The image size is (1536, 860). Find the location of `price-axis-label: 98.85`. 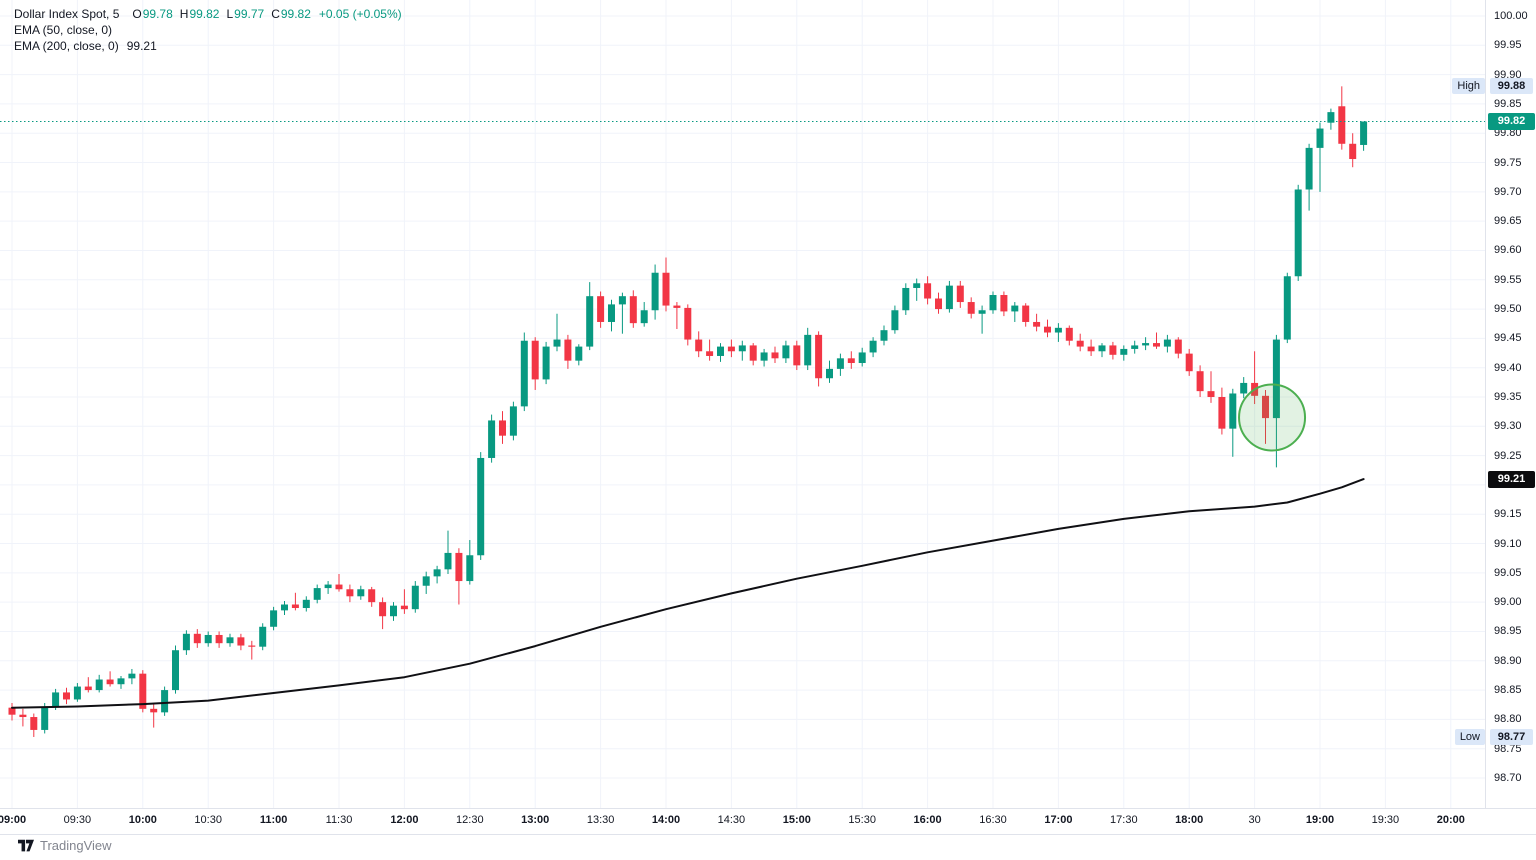

price-axis-label: 98.85 is located at coordinates (1508, 690).